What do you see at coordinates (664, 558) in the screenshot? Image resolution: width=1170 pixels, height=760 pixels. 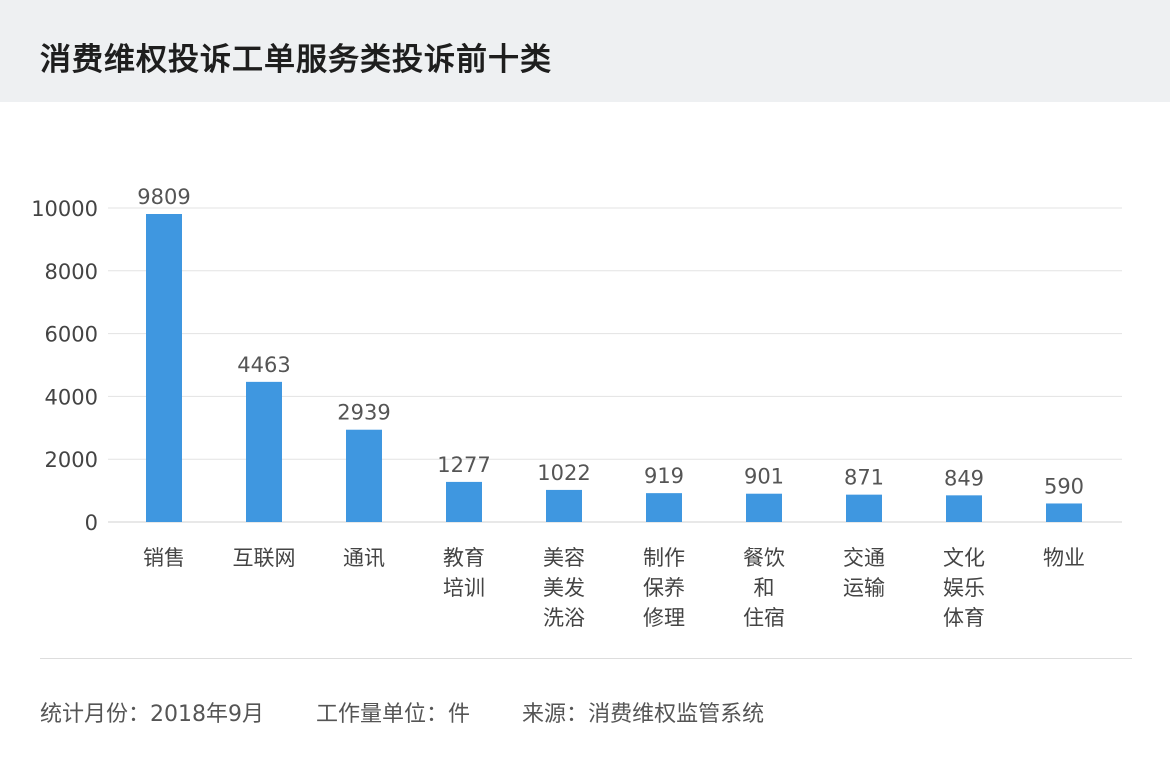 I see `x-tick-label: 制作` at bounding box center [664, 558].